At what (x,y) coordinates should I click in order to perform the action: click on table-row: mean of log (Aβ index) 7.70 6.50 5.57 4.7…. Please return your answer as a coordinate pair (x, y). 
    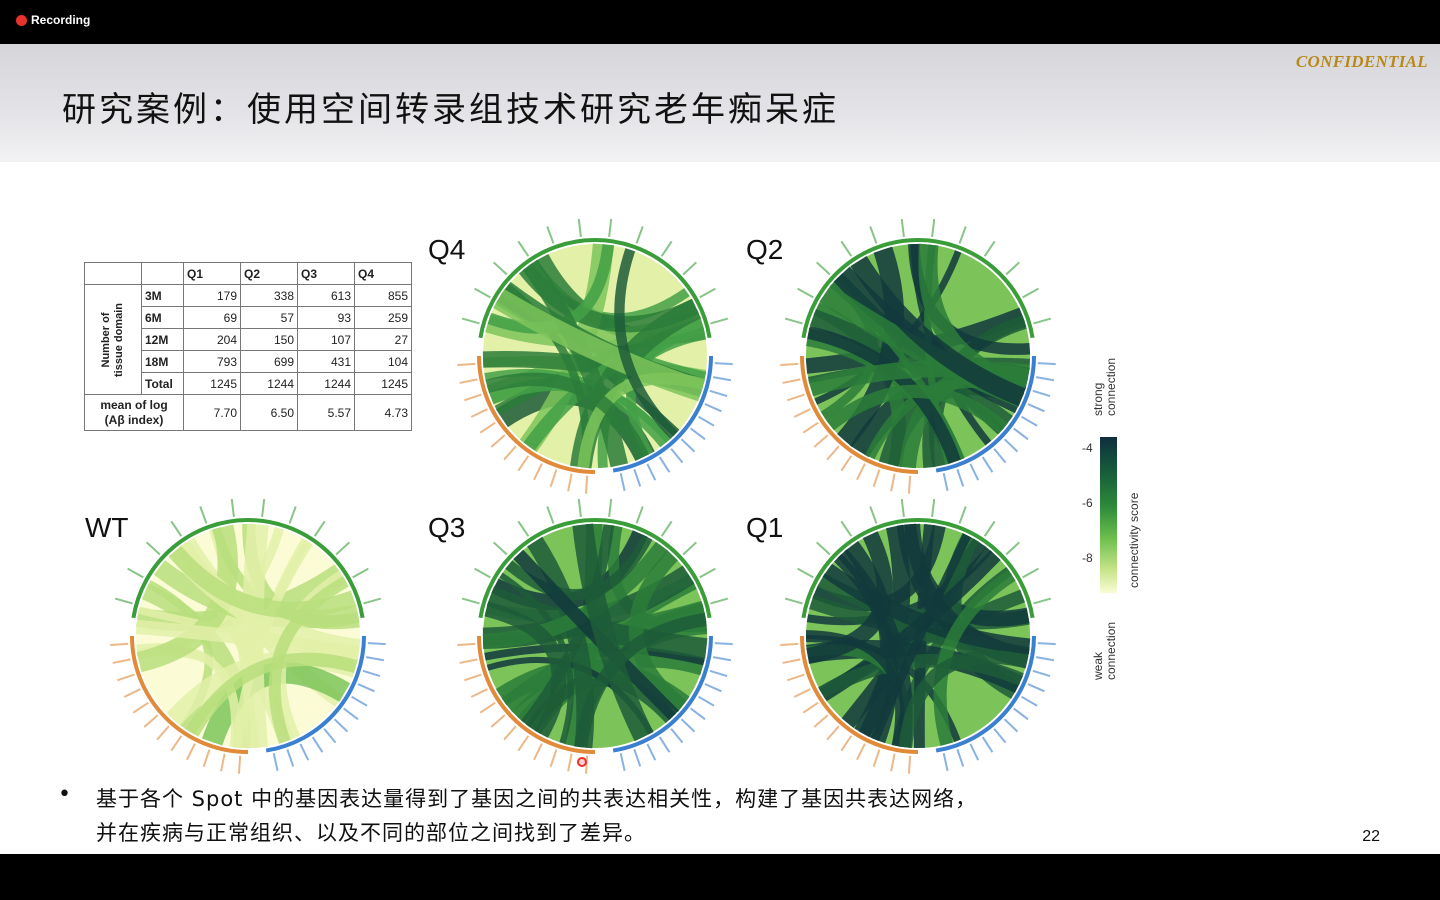
    Looking at the image, I should click on (248, 412).